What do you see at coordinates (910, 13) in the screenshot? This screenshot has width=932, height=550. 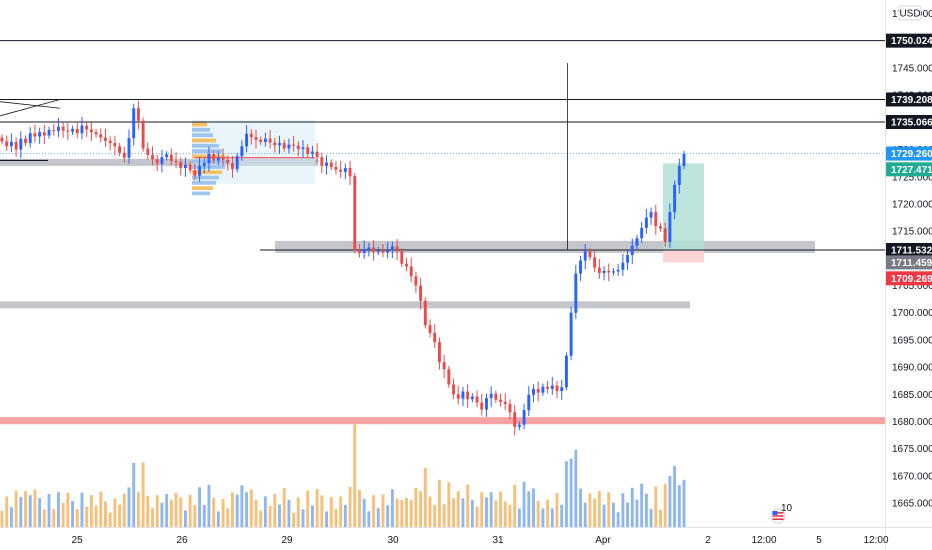 I see `currency-box: USD` at bounding box center [910, 13].